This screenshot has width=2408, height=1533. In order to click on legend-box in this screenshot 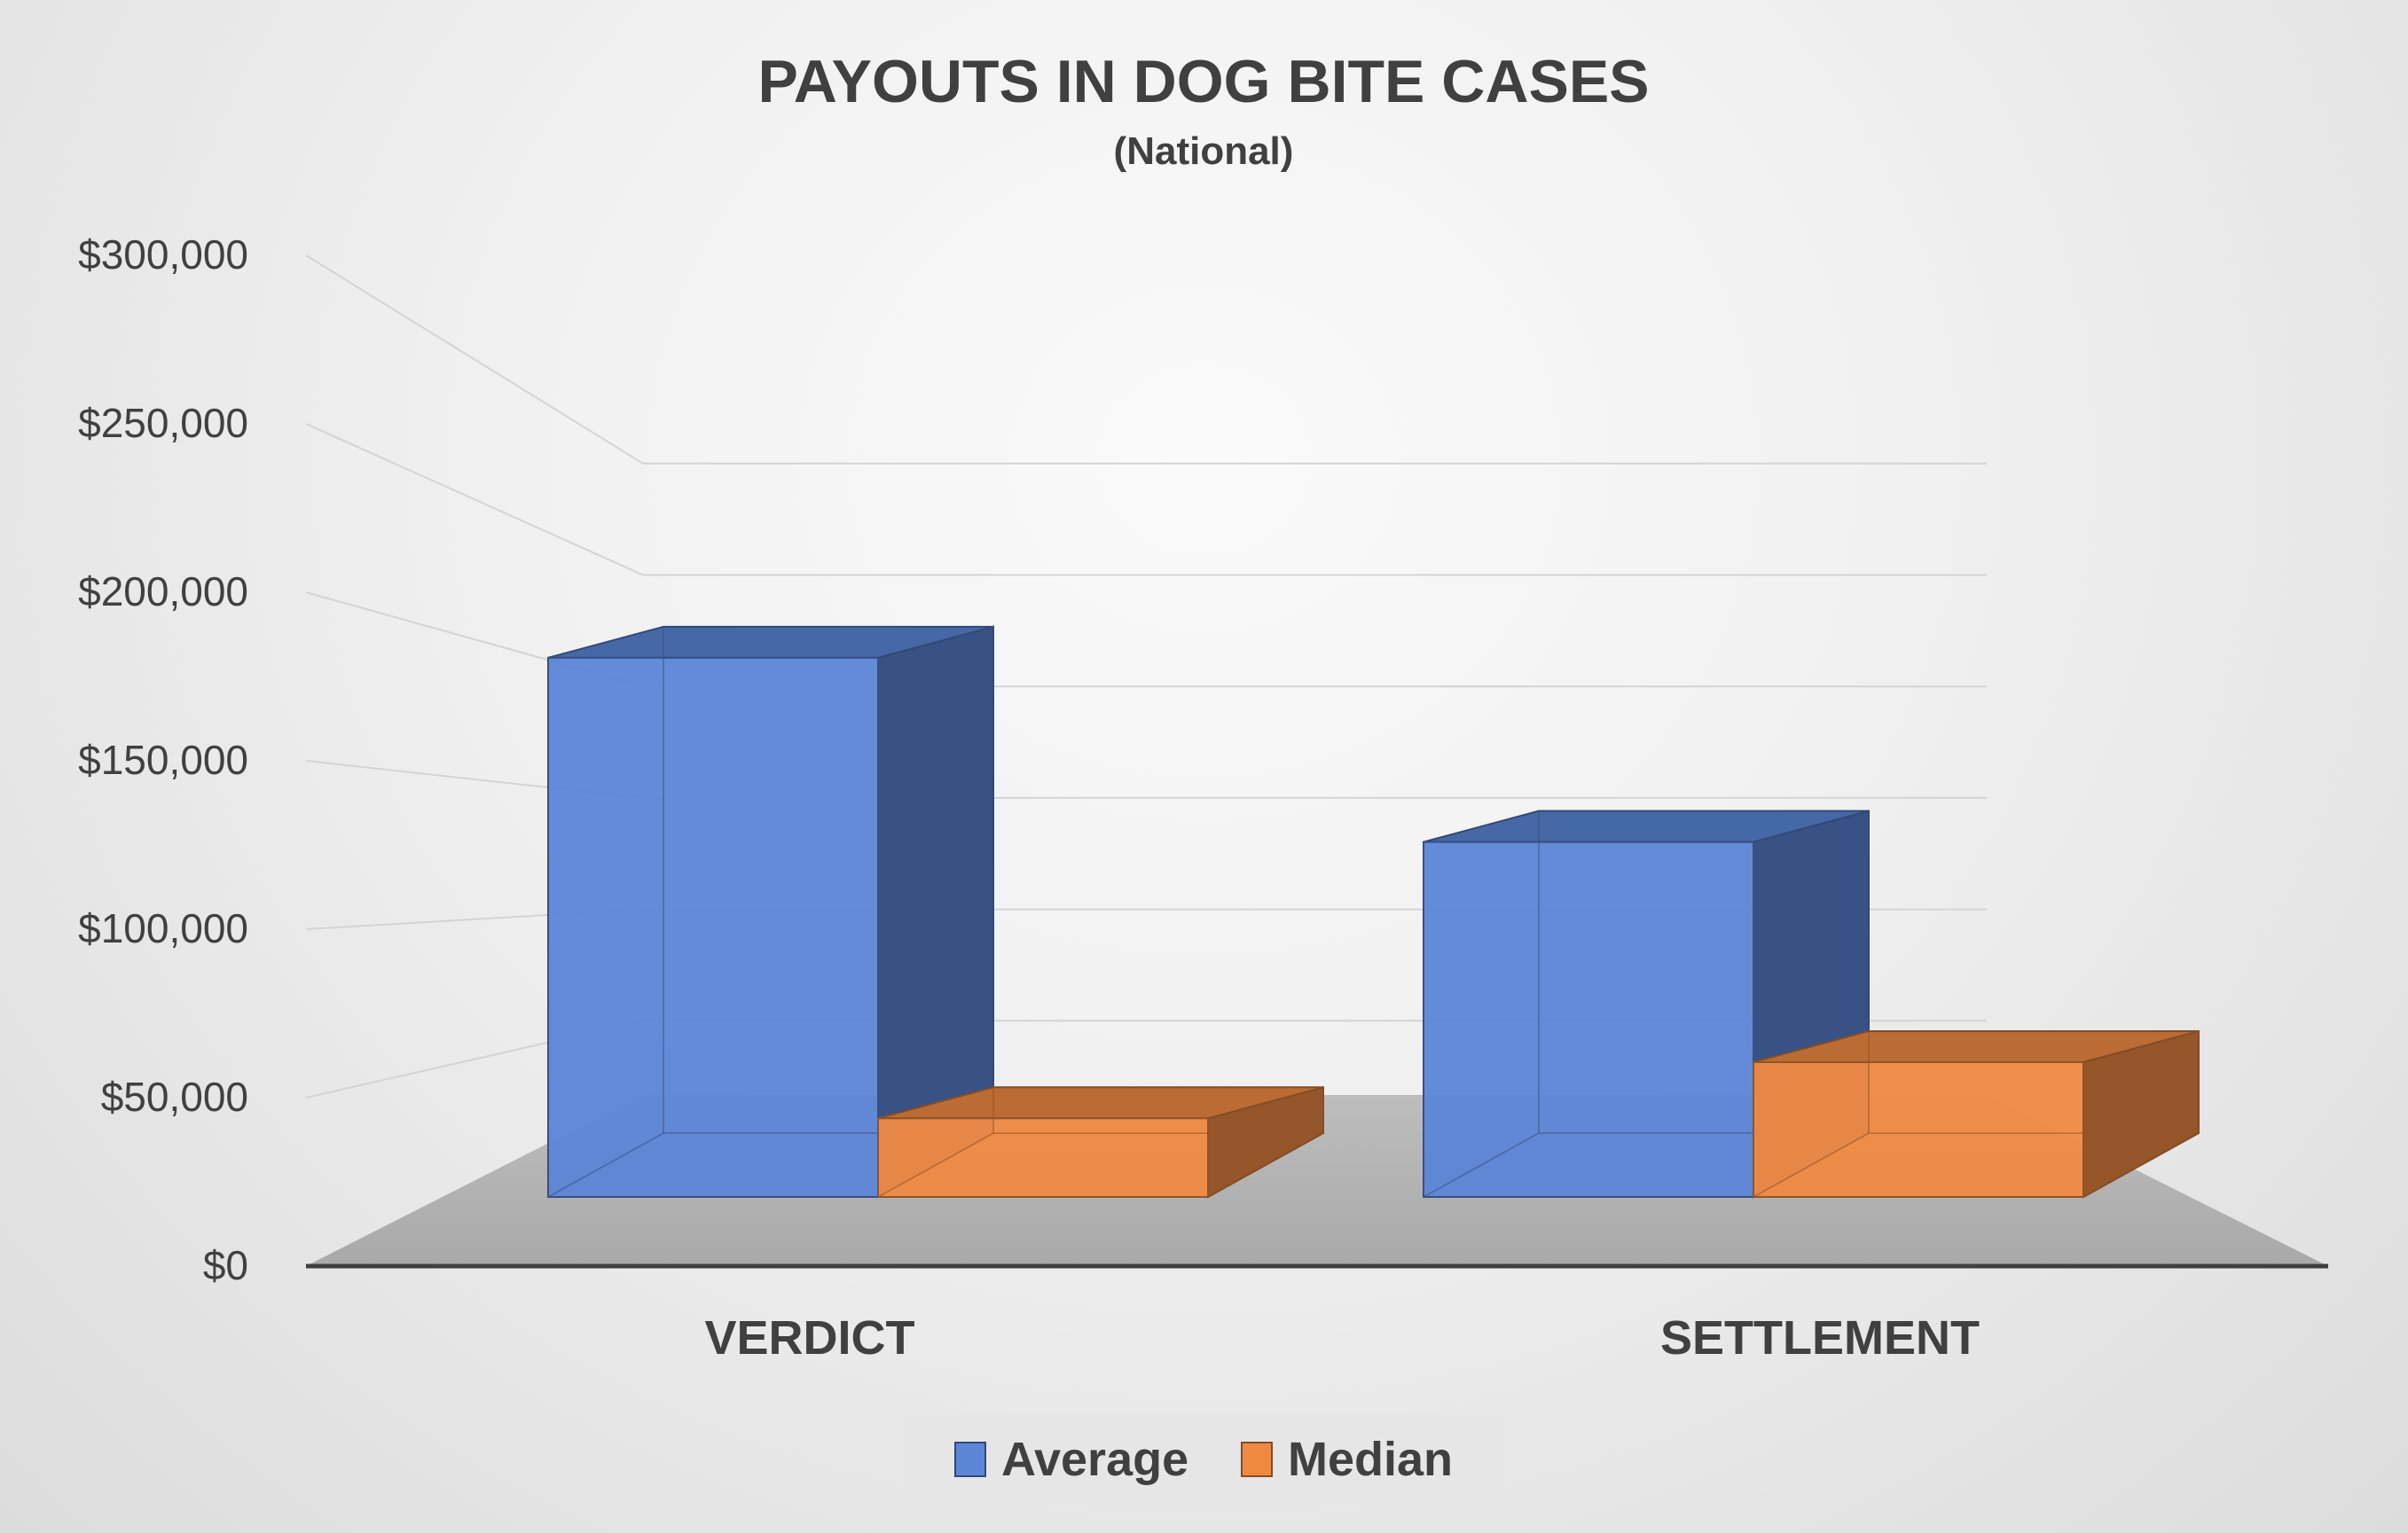, I will do `click(1204, 1461)`.